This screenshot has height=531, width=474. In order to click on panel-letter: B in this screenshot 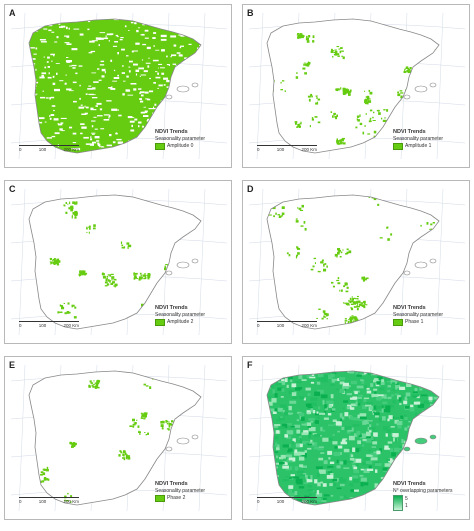, I will do `click(250, 13)`.